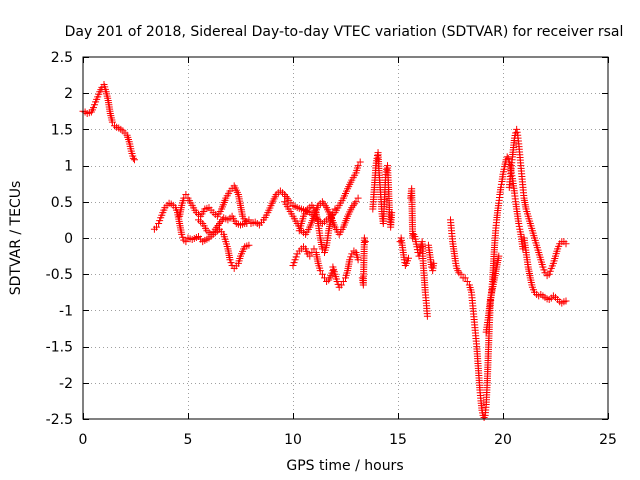 Image resolution: width=640 pixels, height=480 pixels. Describe the element at coordinates (344, 466) in the screenshot. I see `x-axis-label: GPS time / hours` at that location.